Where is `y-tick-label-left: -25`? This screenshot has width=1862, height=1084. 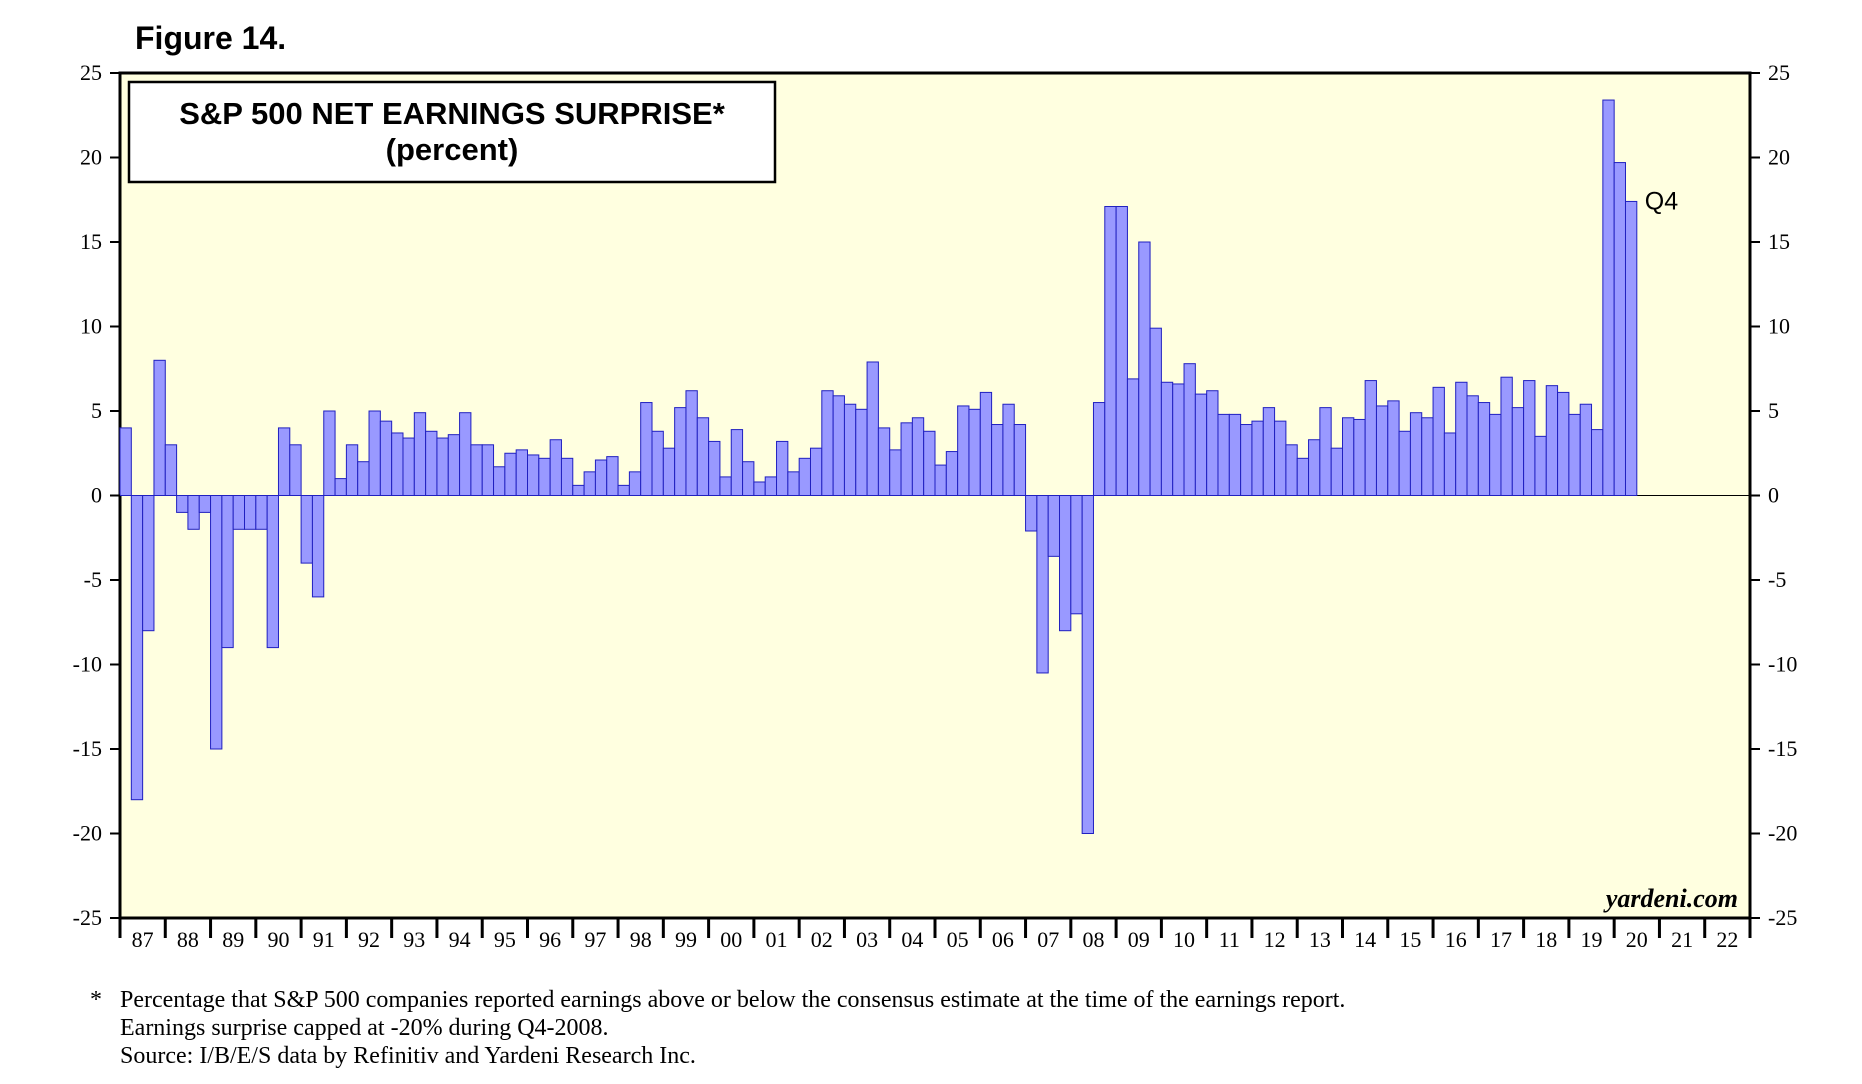
y-tick-label-left: -25 is located at coordinates (87, 917).